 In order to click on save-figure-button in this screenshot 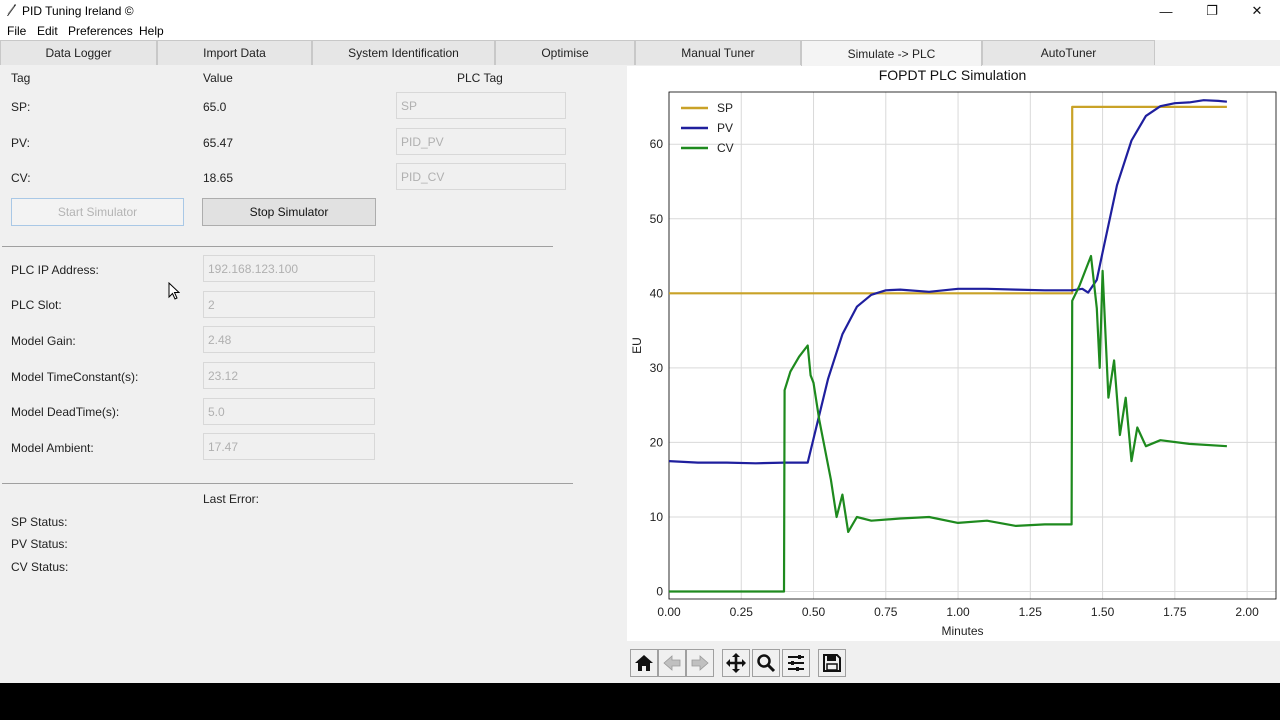, I will do `click(832, 663)`.